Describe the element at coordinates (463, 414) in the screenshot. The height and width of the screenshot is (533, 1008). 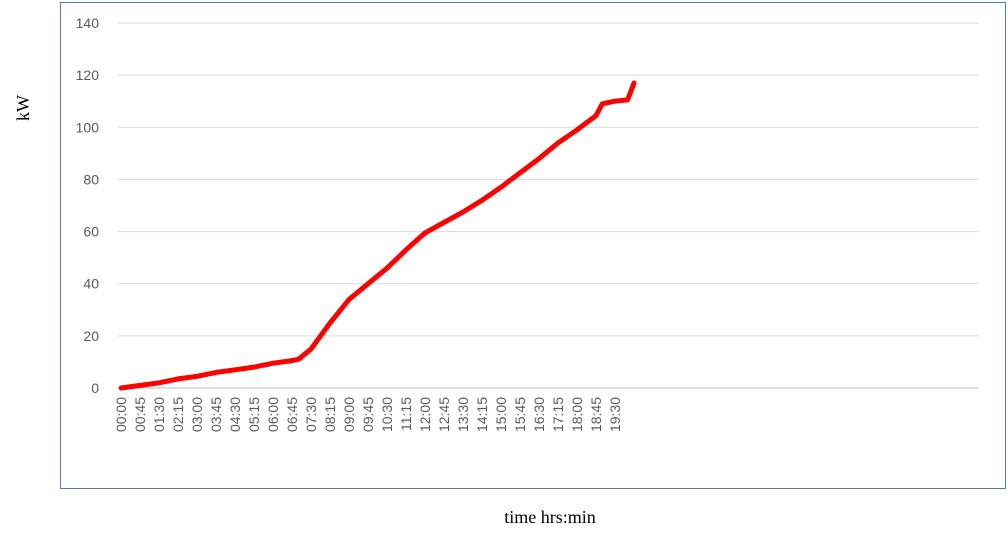
I see `x-tick-label: 13:30` at that location.